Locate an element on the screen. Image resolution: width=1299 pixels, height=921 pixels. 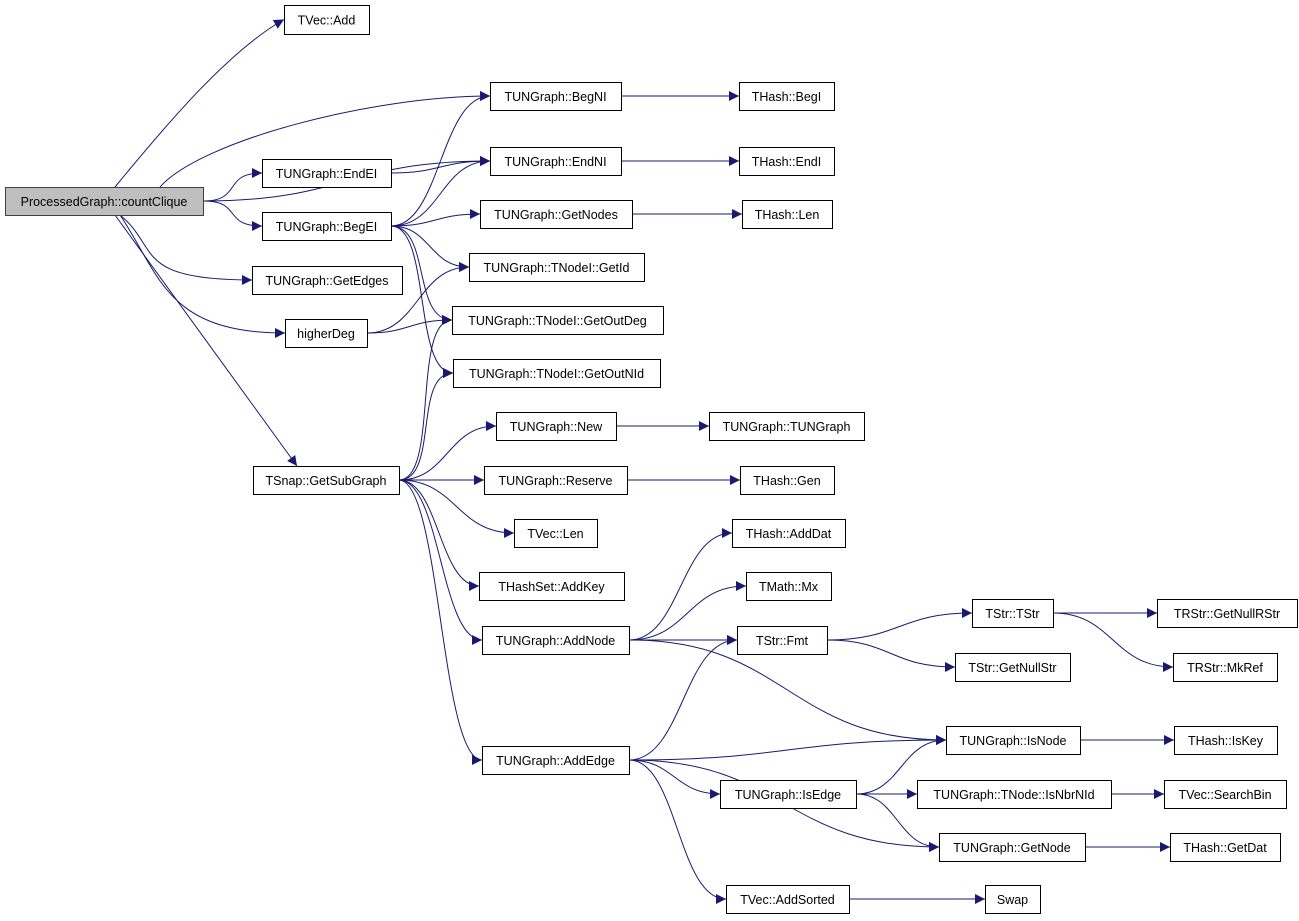
node-label: TUNGraph::GetEdges is located at coordinates (327, 281).